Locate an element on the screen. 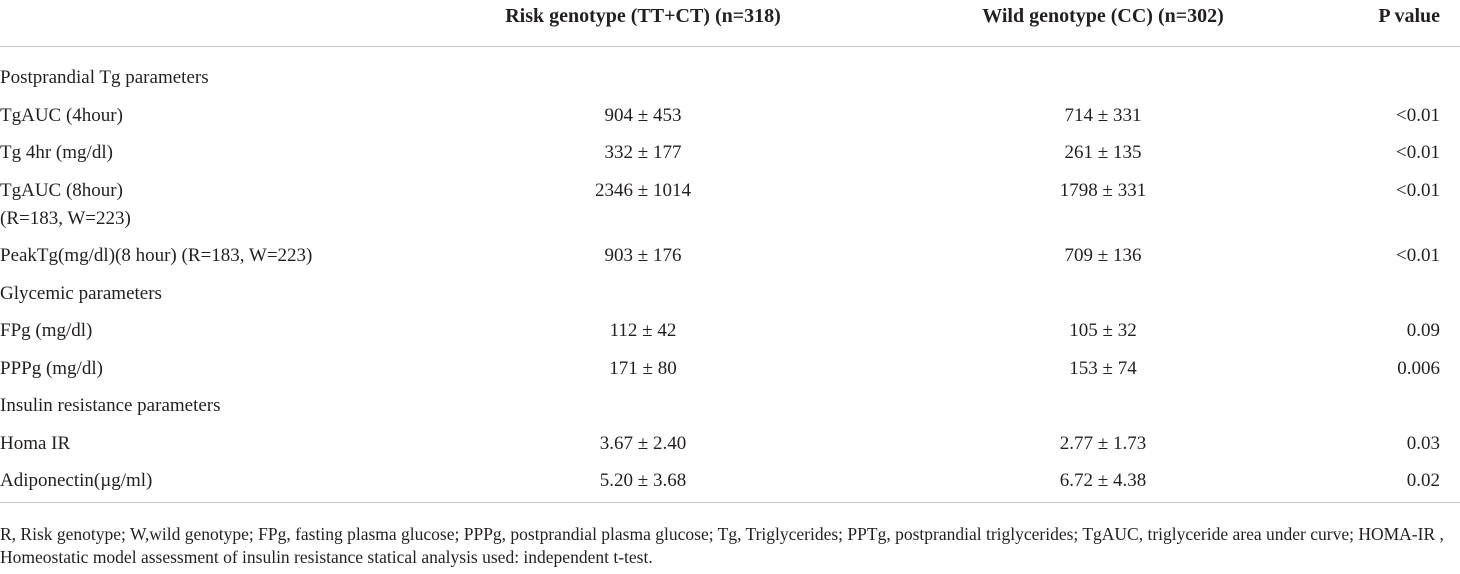 This screenshot has height=574, width=1460. cell: 0.03 is located at coordinates (1423, 443).